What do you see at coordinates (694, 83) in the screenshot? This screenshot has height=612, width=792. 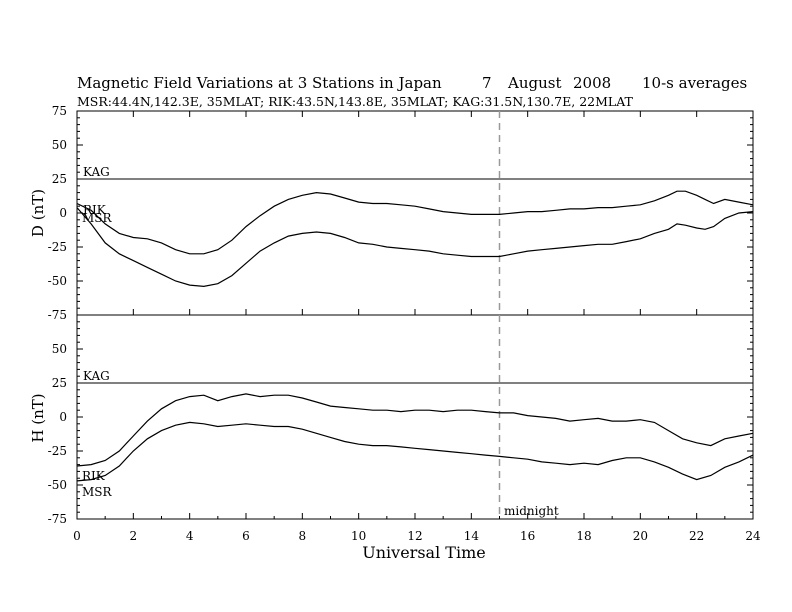 I see `averaging-label: 10-s averages` at bounding box center [694, 83].